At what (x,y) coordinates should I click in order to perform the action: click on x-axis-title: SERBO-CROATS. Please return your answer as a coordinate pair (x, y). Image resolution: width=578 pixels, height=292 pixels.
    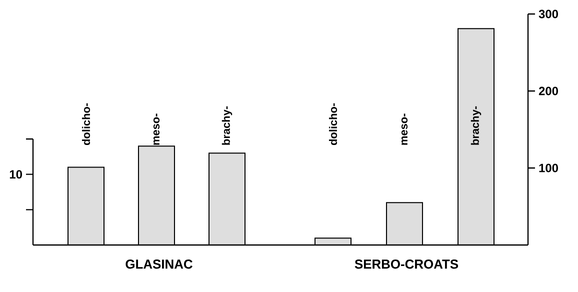
    Looking at the image, I should click on (406, 264).